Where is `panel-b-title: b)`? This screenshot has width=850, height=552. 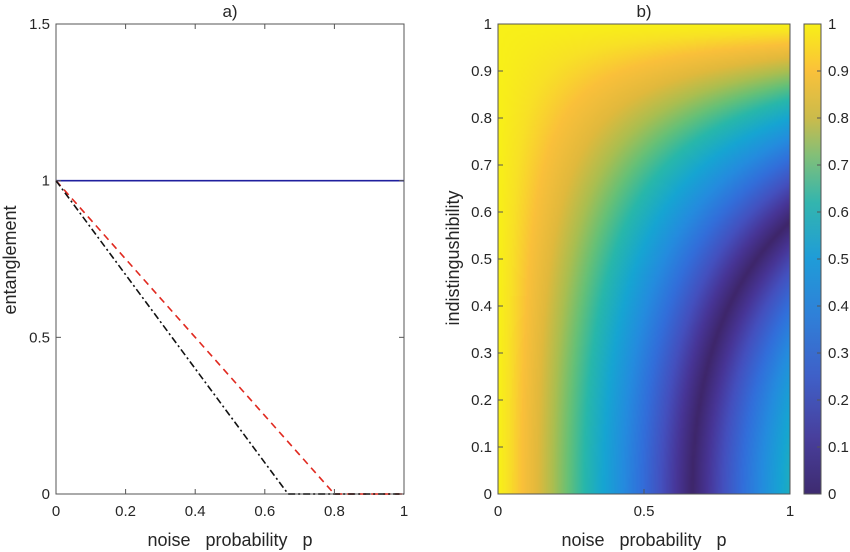
panel-b-title: b) is located at coordinates (643, 11).